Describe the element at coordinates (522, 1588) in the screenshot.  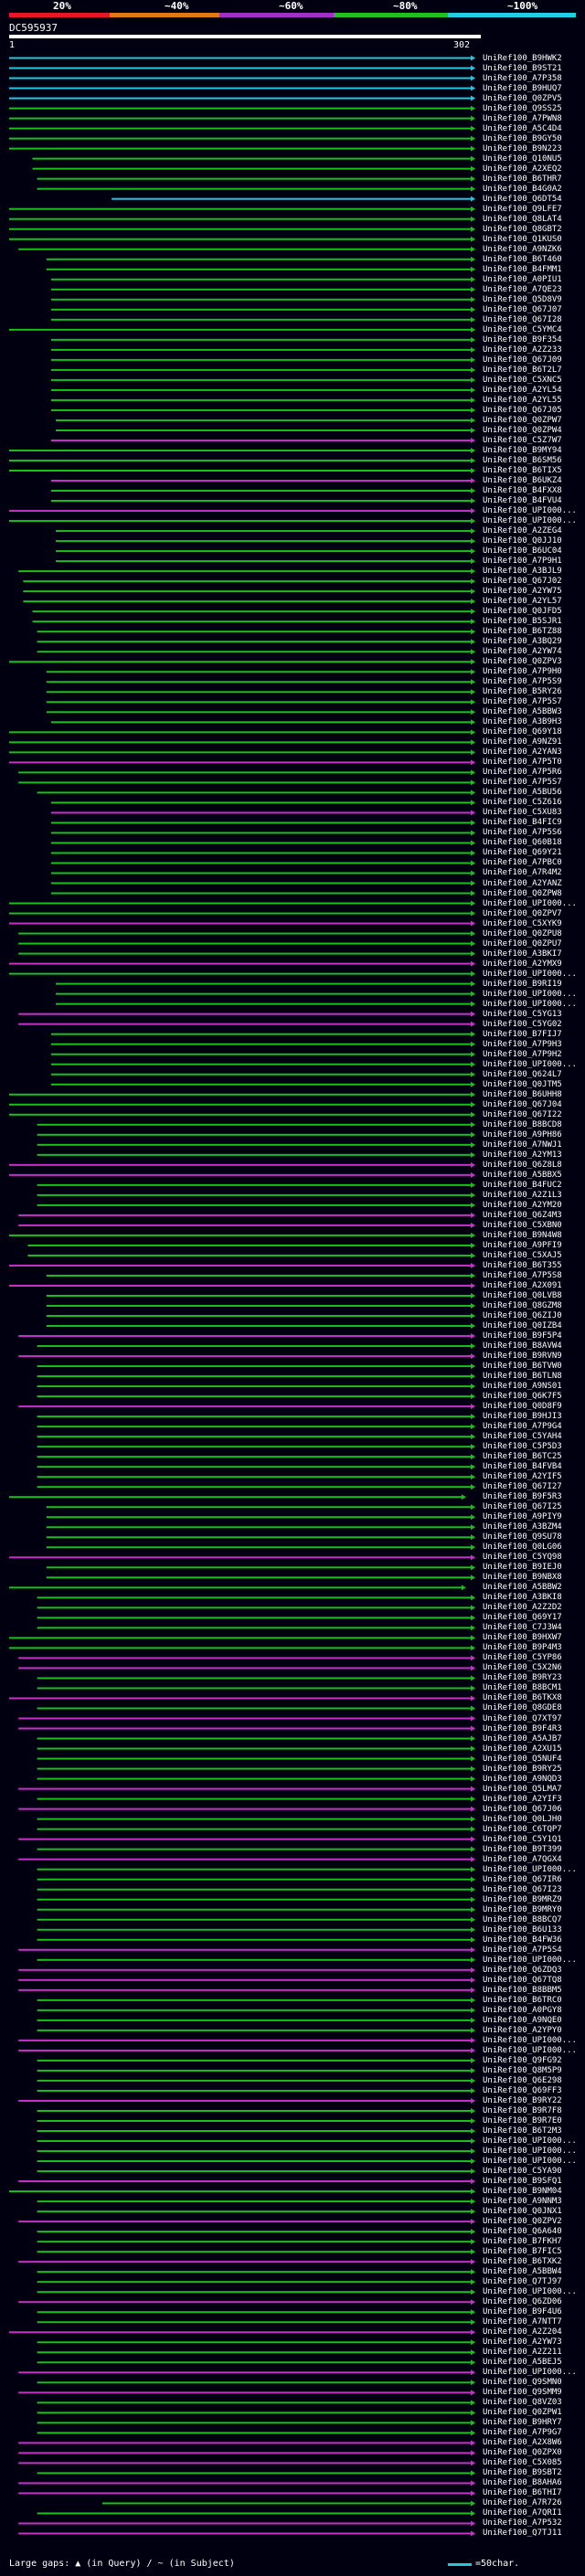
I see `hit-label: UniRef100_A5BBW2` at that location.